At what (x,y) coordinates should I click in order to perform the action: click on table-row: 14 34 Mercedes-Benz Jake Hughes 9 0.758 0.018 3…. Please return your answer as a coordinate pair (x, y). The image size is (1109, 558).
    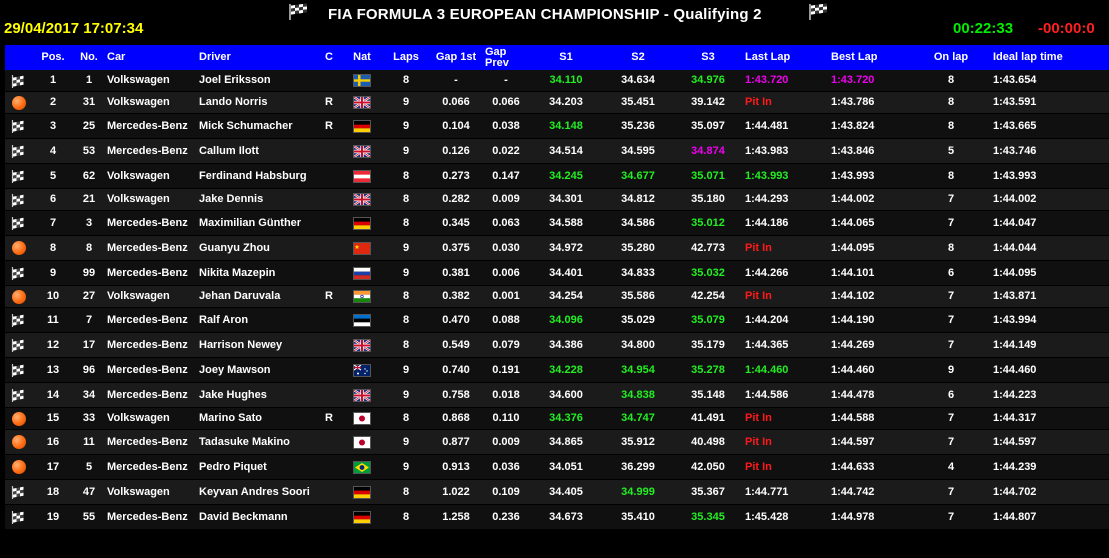
    Looking at the image, I should click on (557, 395).